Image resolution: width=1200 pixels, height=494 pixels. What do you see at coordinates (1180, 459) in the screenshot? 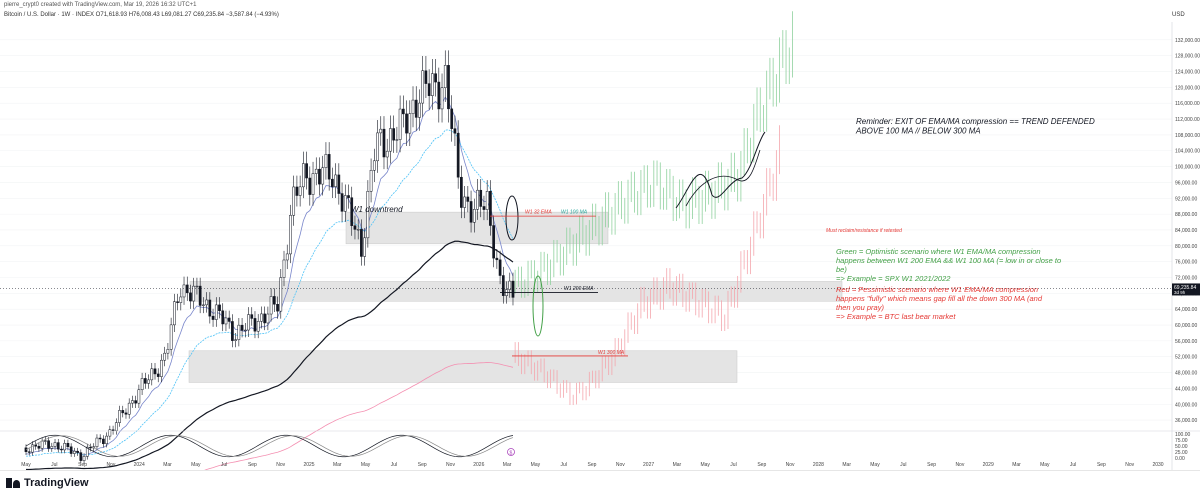
I see `oscillator-tick-label: 0.00` at bounding box center [1180, 459].